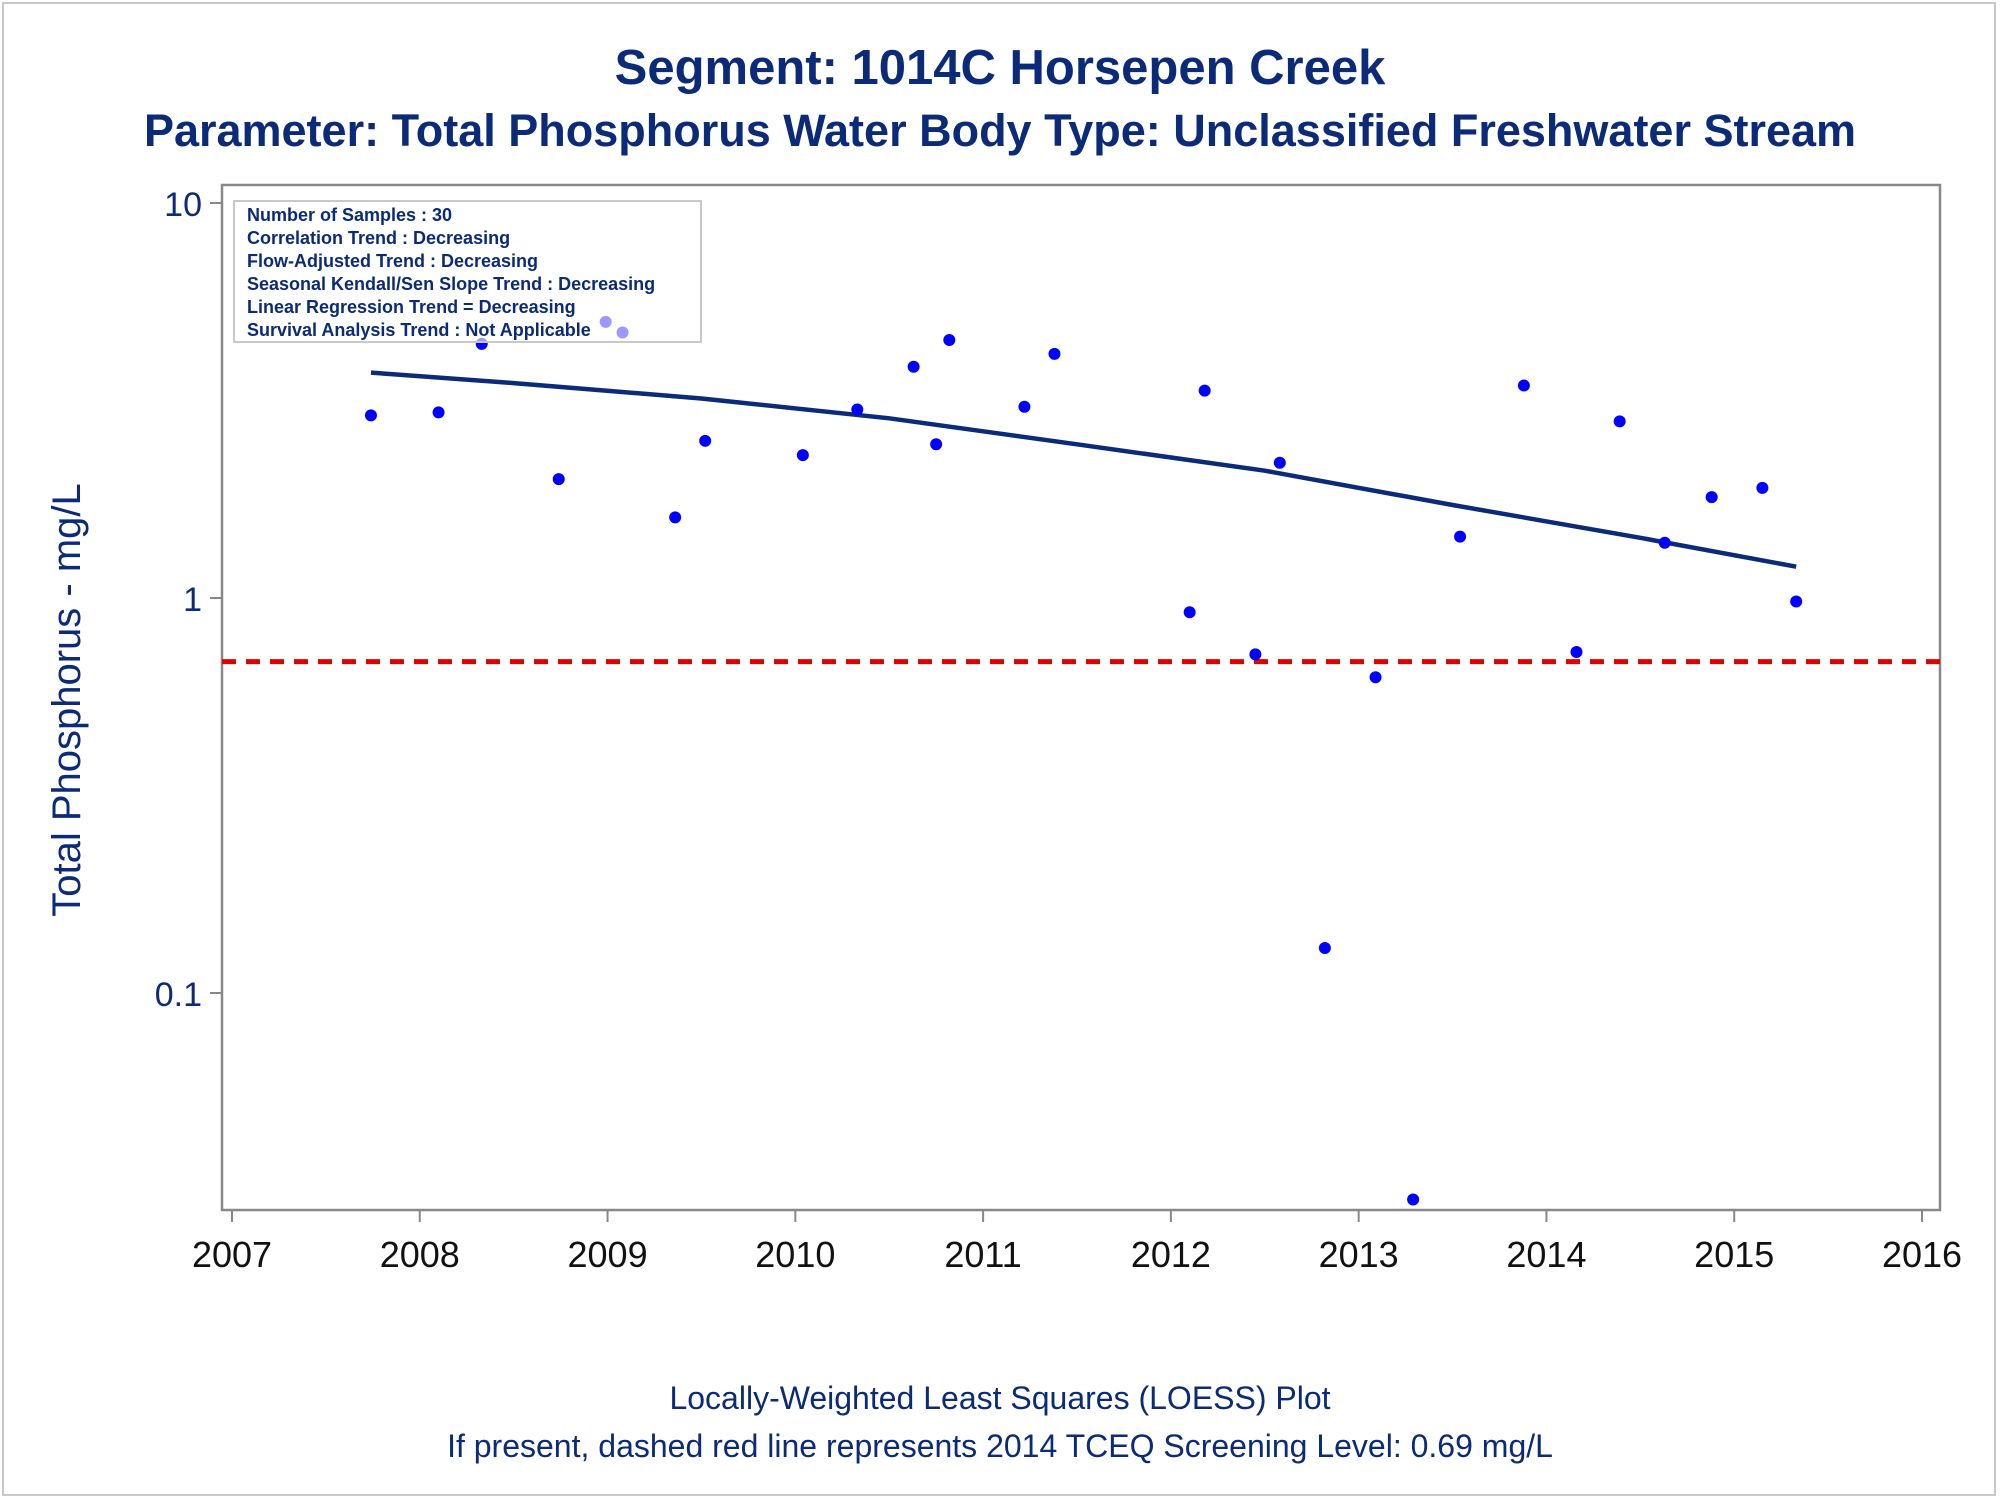  Describe the element at coordinates (1734, 1254) in the screenshot. I see `x-tick-label: 2015` at that location.